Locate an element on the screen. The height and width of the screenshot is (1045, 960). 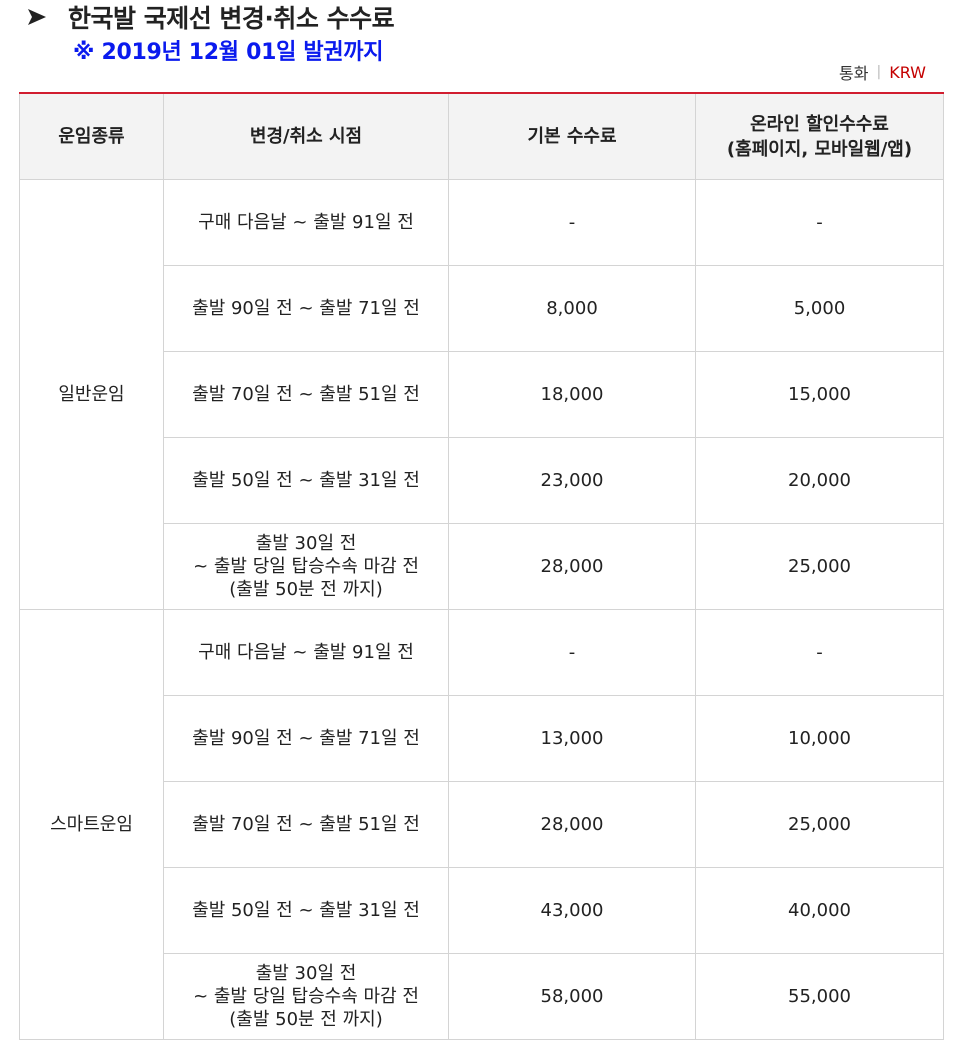
currency-label: 통화 is located at coordinates (854, 73).